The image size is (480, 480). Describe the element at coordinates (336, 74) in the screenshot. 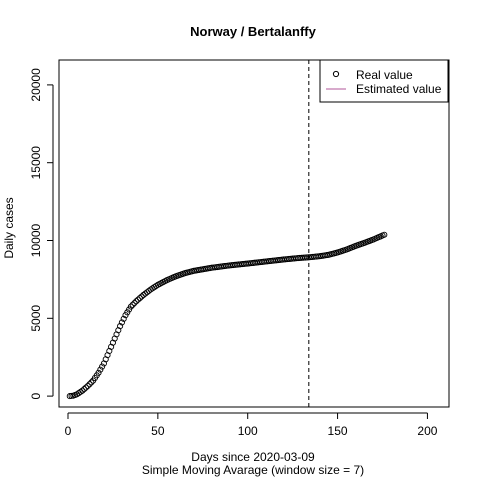

I see `legend-symbol-real-value` at that location.